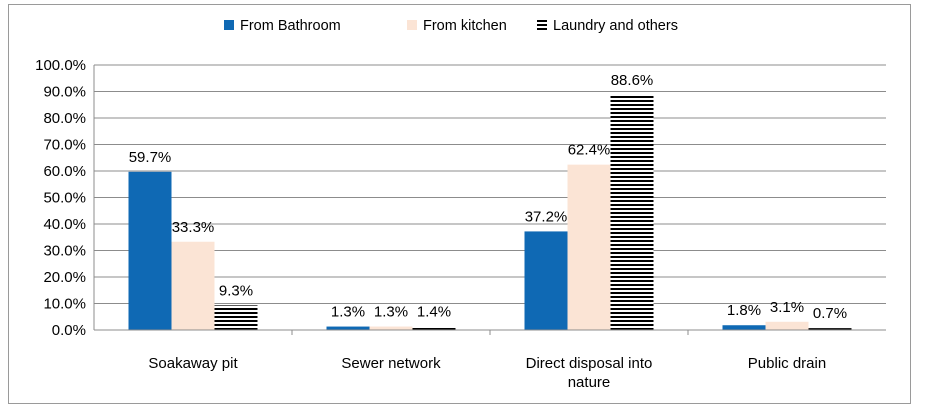 This screenshot has height=412, width=927. What do you see at coordinates (546, 216) in the screenshot?
I see `data-label: 37.2%` at bounding box center [546, 216].